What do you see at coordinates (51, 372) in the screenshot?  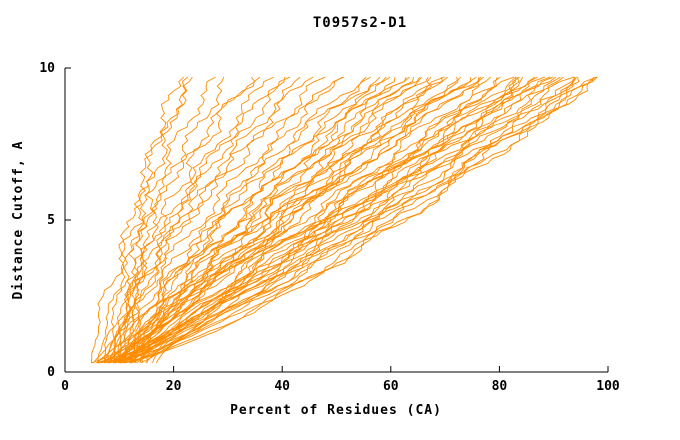 I see `y-tick-label: 0` at bounding box center [51, 372].